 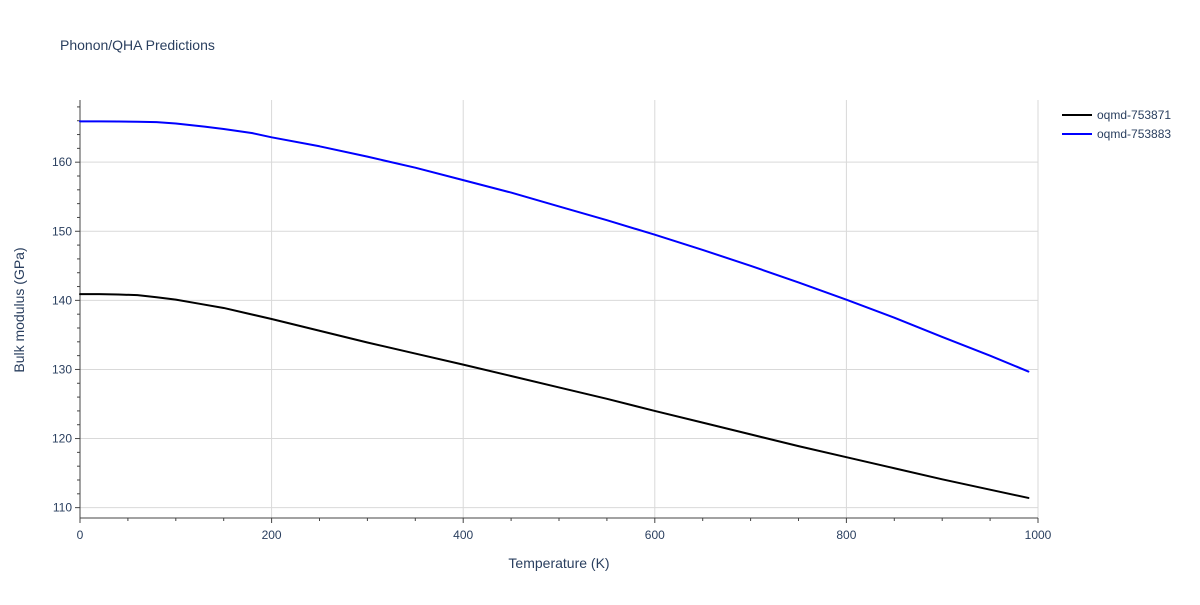 I want to click on y-tick-label: 160, so click(x=62, y=162).